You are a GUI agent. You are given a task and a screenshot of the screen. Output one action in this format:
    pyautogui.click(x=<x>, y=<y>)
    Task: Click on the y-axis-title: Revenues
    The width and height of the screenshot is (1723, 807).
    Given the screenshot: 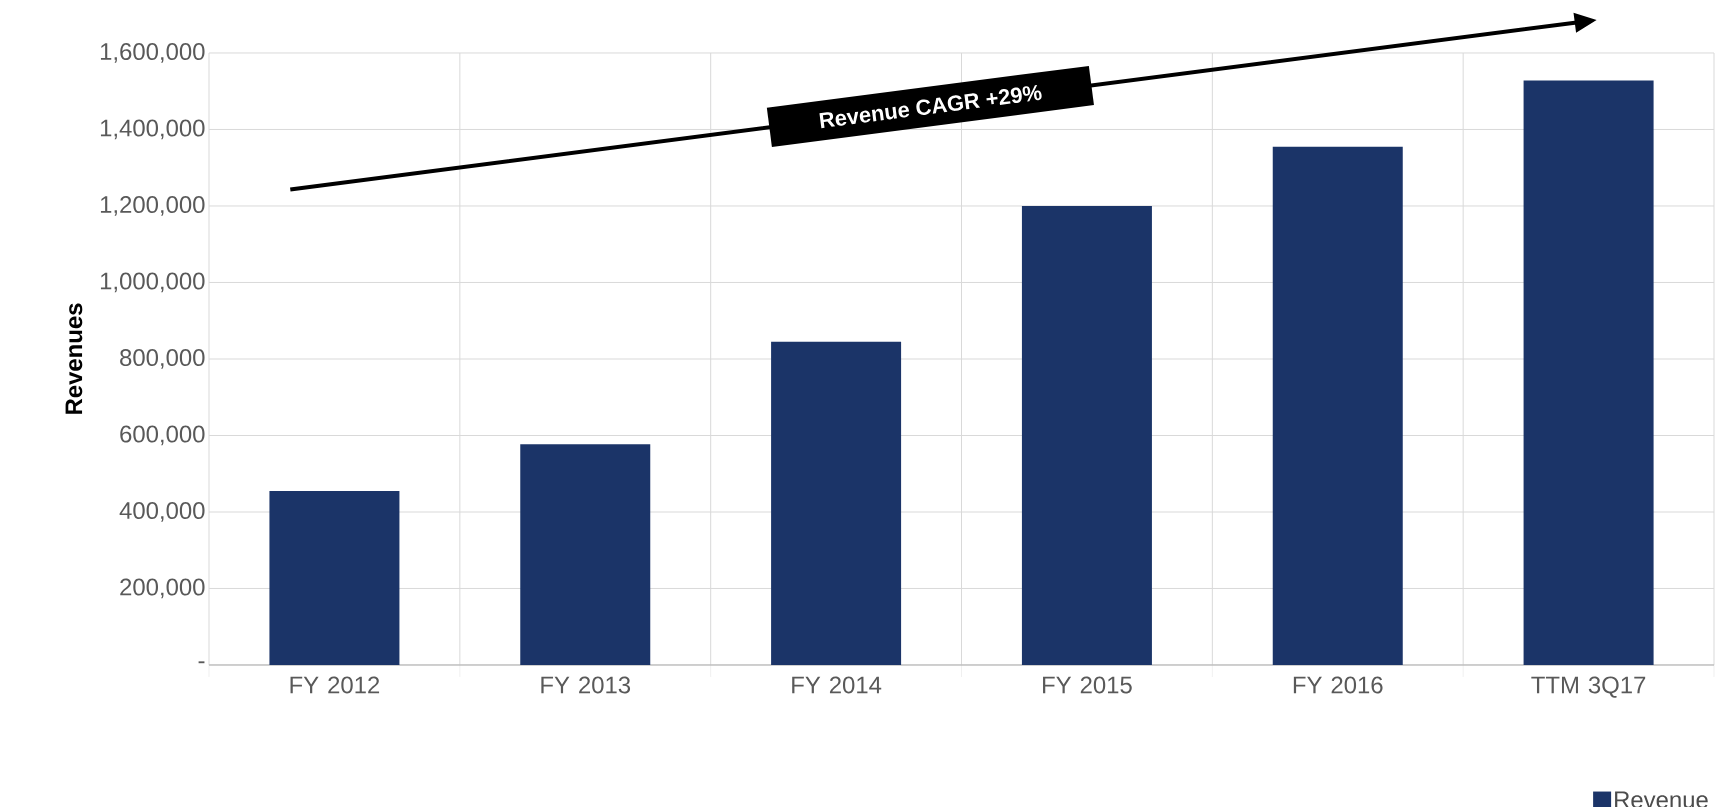 What is the action you would take?
    pyautogui.click(x=74, y=358)
    